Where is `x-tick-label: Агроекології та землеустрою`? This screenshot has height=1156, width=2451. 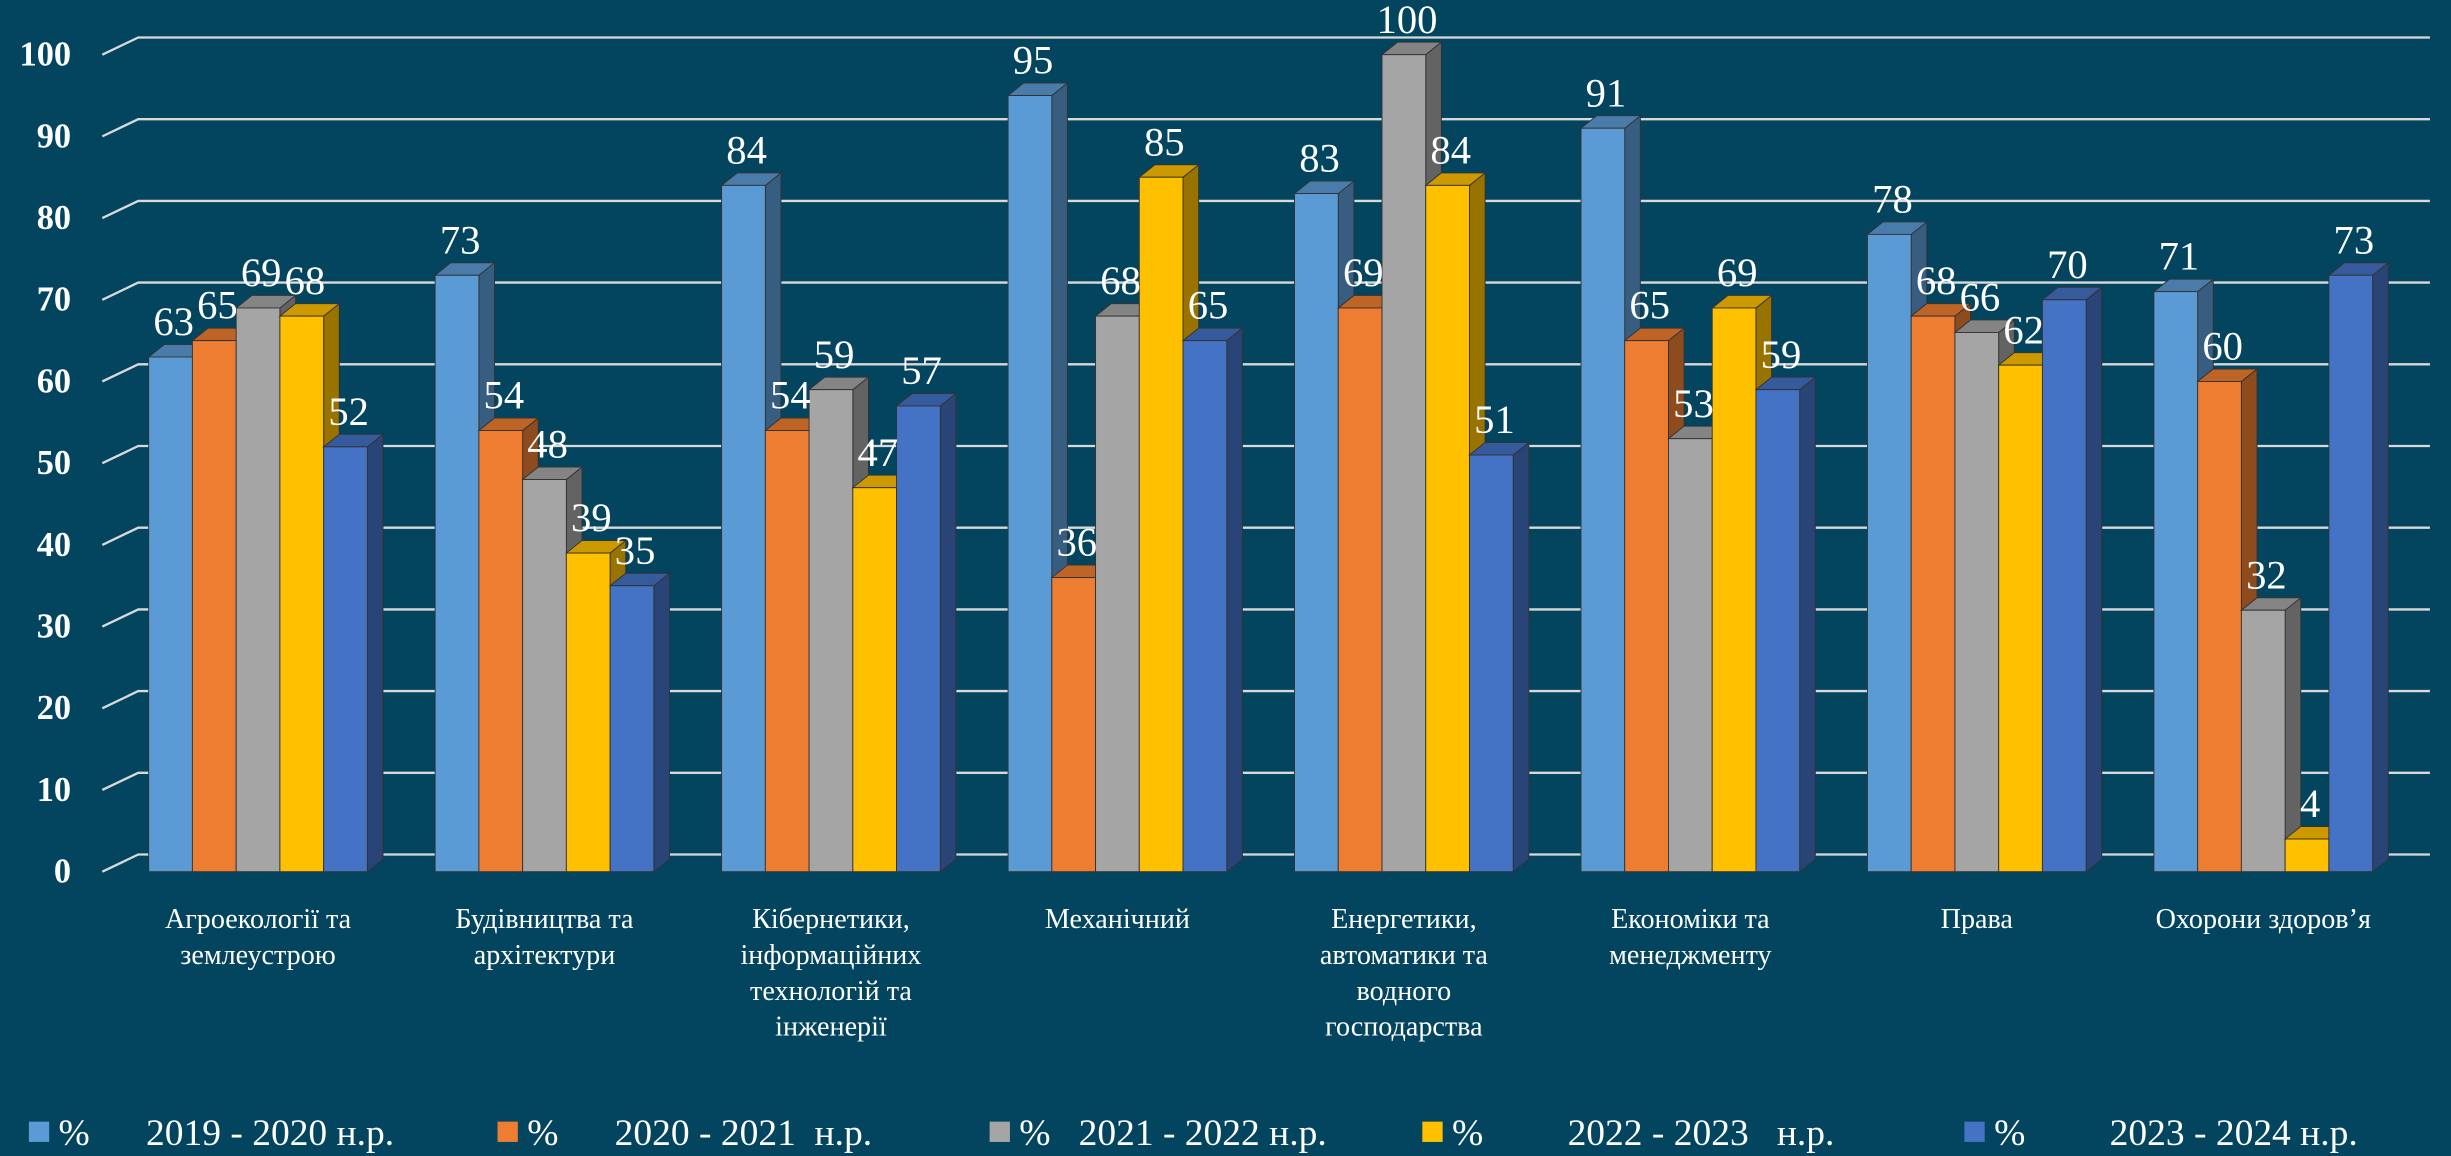
x-tick-label: Агроекології та землеустрою is located at coordinates (258, 936).